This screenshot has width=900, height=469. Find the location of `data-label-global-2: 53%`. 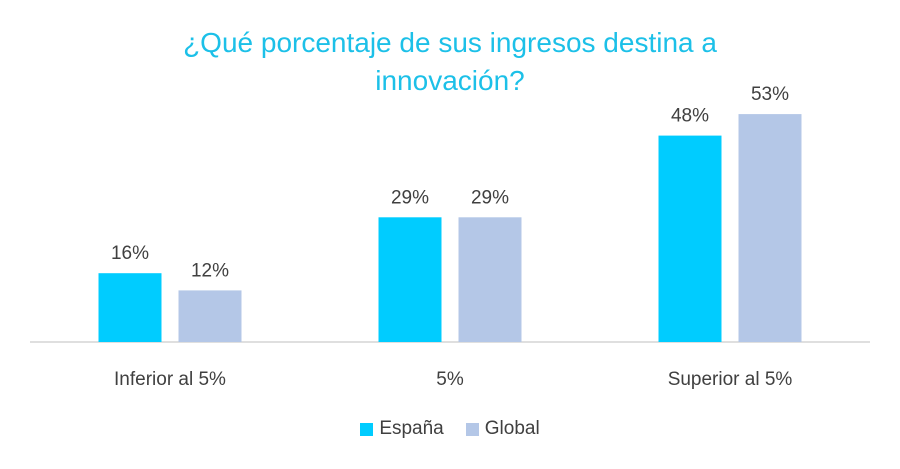

data-label-global-2: 53% is located at coordinates (770, 94).